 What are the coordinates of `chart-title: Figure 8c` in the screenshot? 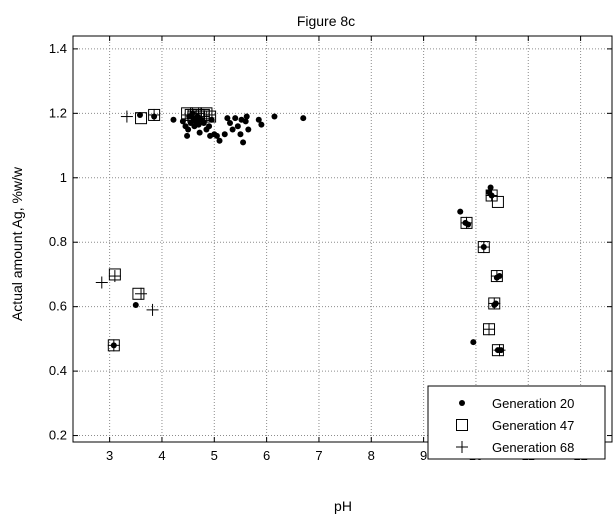 It's located at (326, 21).